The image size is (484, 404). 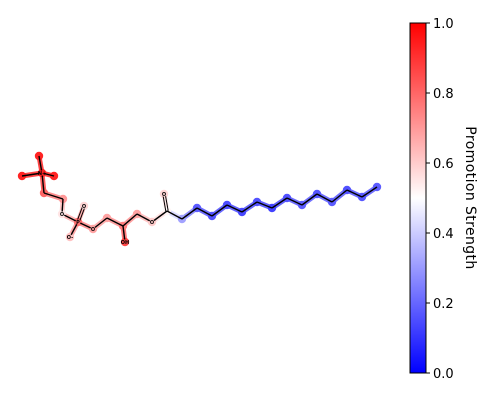 What do you see at coordinates (440, 199) in the screenshot?
I see `colorbar-ticks: 0.0 0.2 0.4 0.6 0.8 1.0` at bounding box center [440, 199].